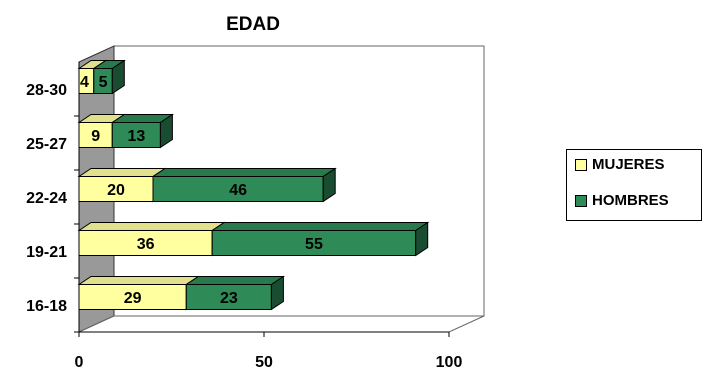  I want to click on category-axis: 16-18 19-21 22-24 25-27 28-30, so click(53, 197).